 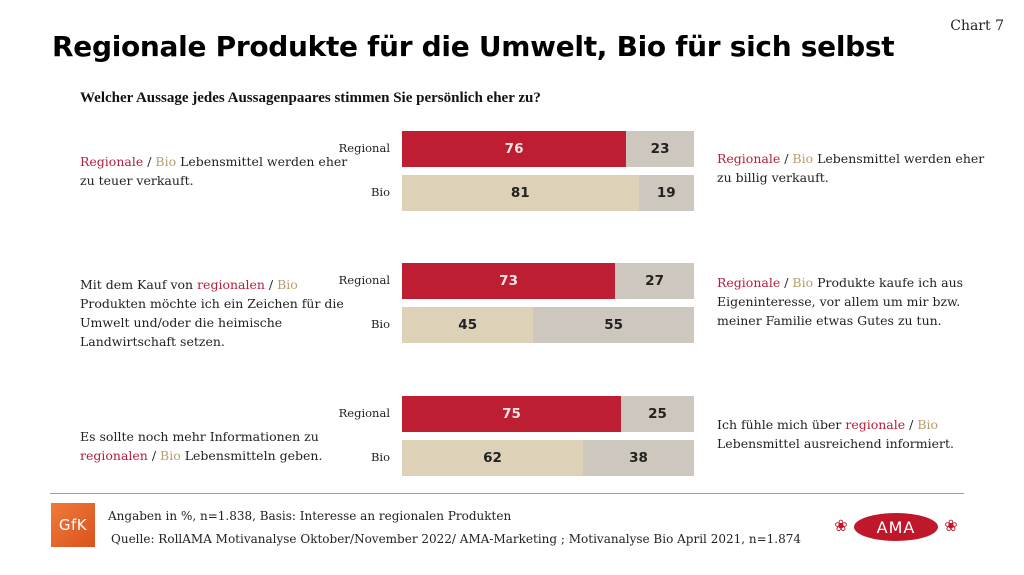 What do you see at coordinates (613, 325) in the screenshot?
I see `bar-segment-bio-right-value: 55` at bounding box center [613, 325].